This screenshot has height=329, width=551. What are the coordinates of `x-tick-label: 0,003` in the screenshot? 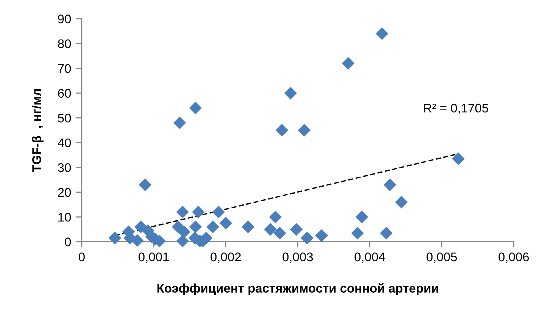 It's located at (298, 258).